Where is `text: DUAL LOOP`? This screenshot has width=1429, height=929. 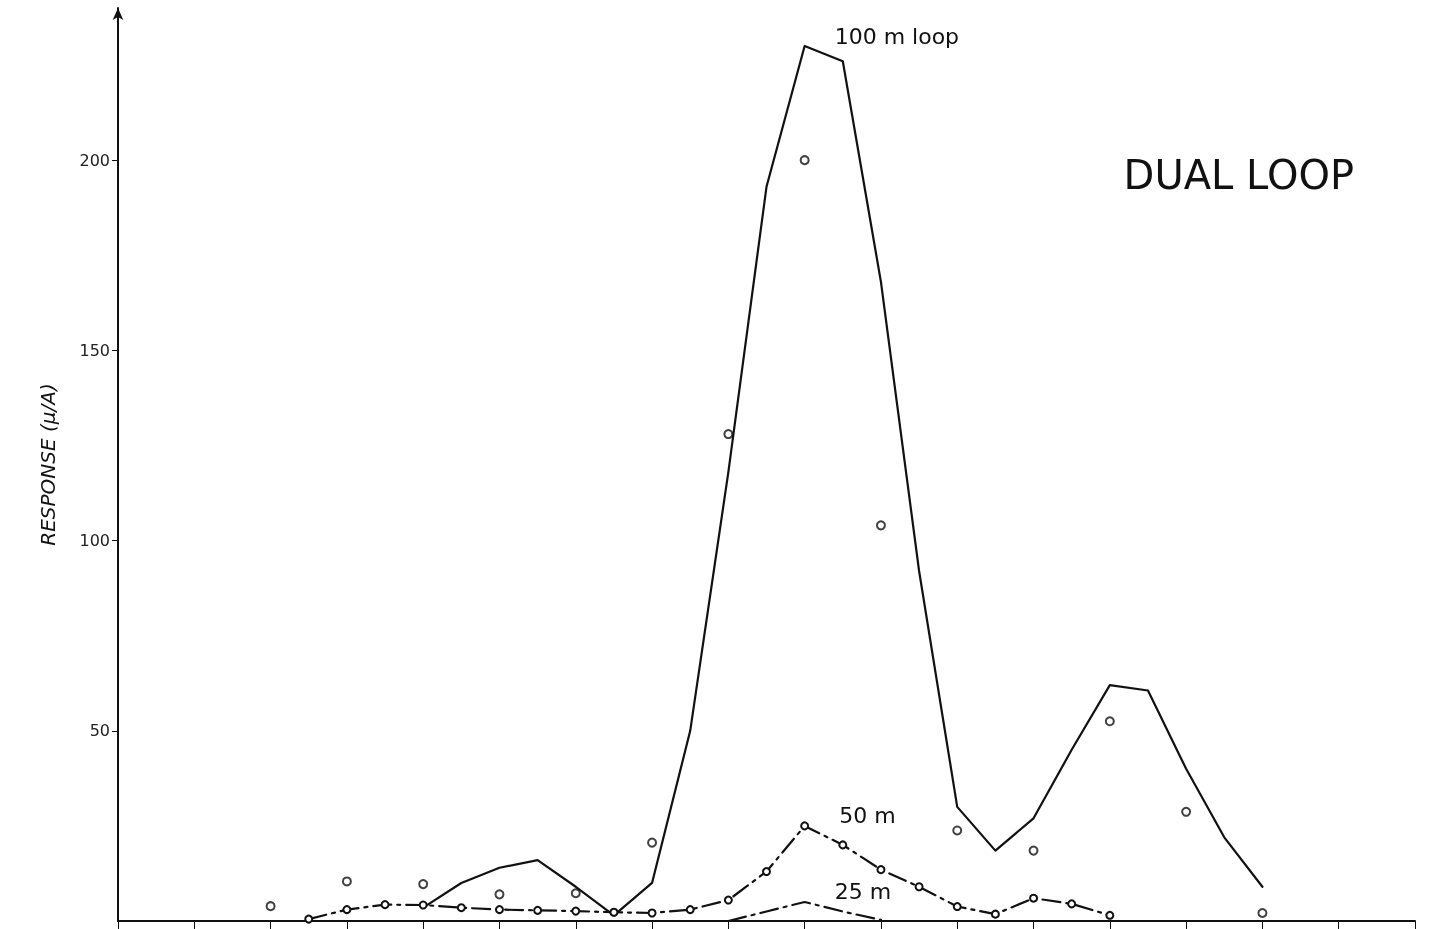 text: DUAL LOOP is located at coordinates (1238, 175).